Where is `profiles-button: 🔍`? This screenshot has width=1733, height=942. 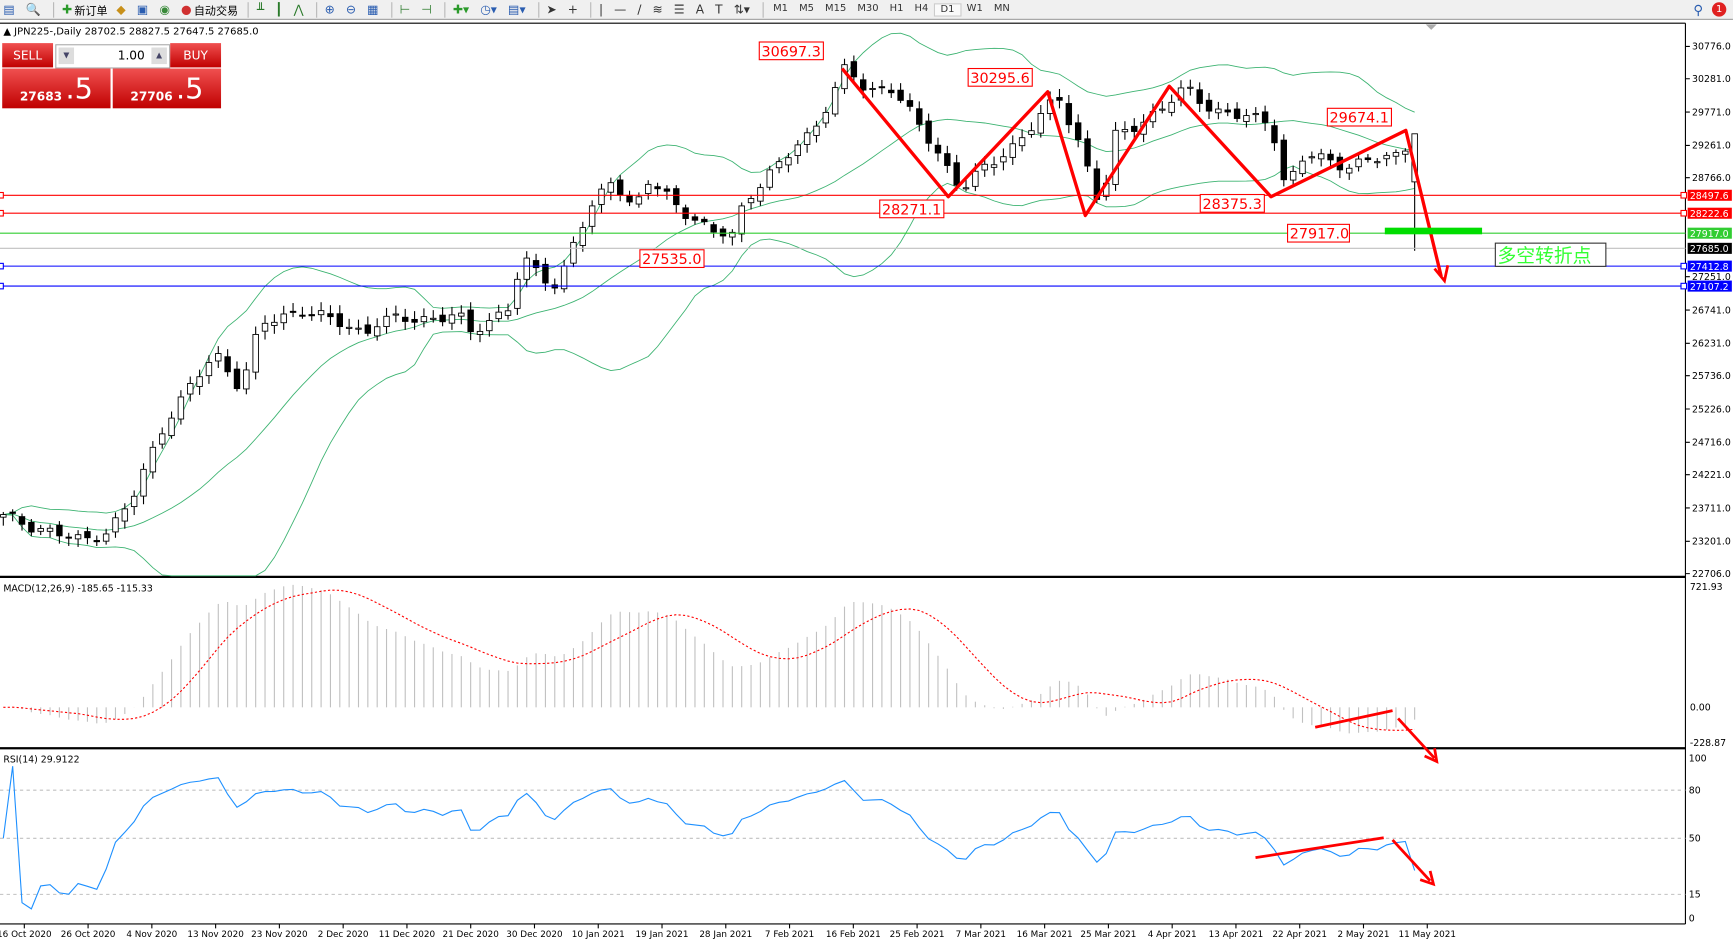
profiles-button: 🔍 is located at coordinates (35, 9).